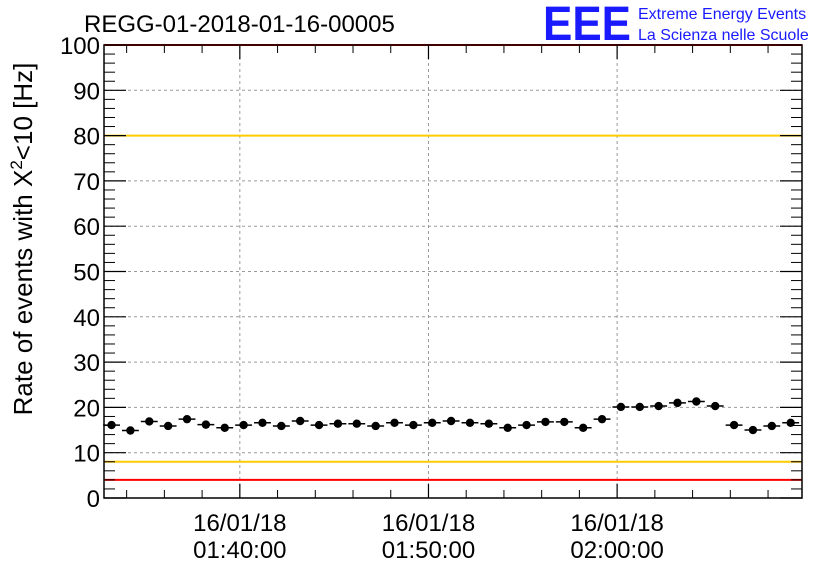 This screenshot has height=572, width=836. What do you see at coordinates (23, 178) in the screenshot?
I see `y-axis-title-symbol: X` at bounding box center [23, 178].